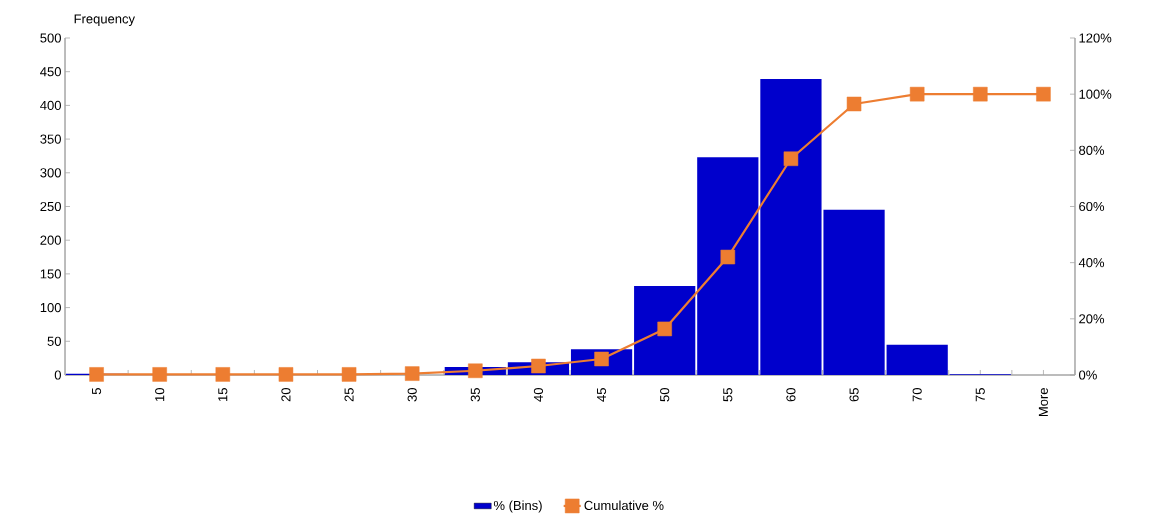 This screenshot has width=1159, height=515. I want to click on y2-tick-label: 60%, so click(1092, 206).